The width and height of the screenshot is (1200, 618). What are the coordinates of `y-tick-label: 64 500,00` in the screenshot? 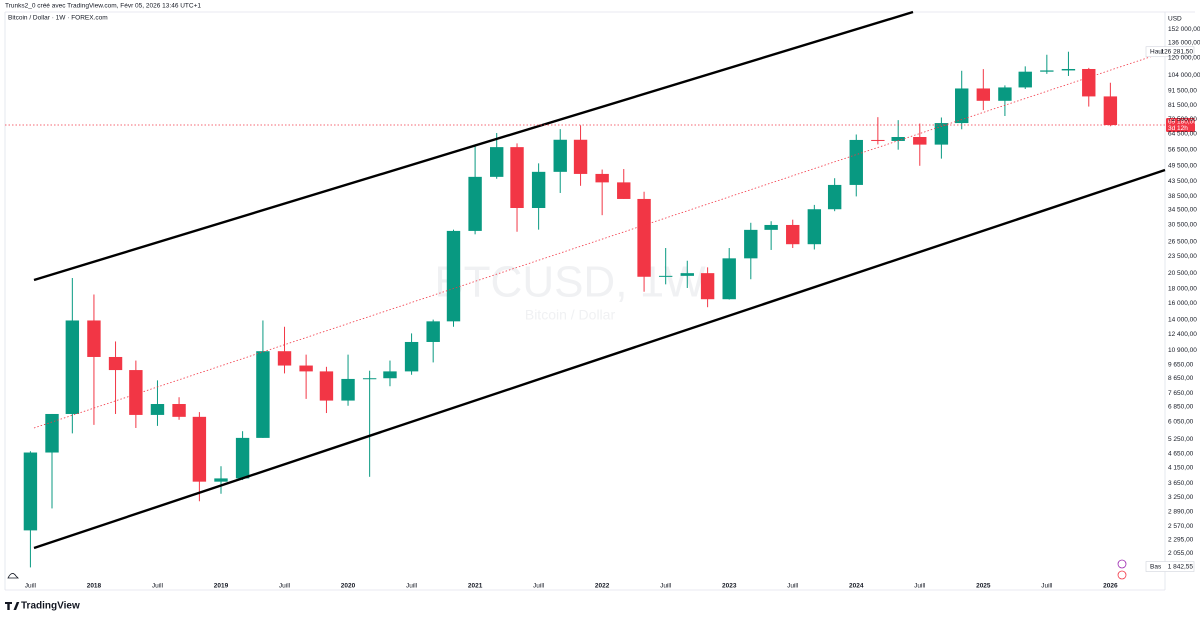 It's located at (1182, 133).